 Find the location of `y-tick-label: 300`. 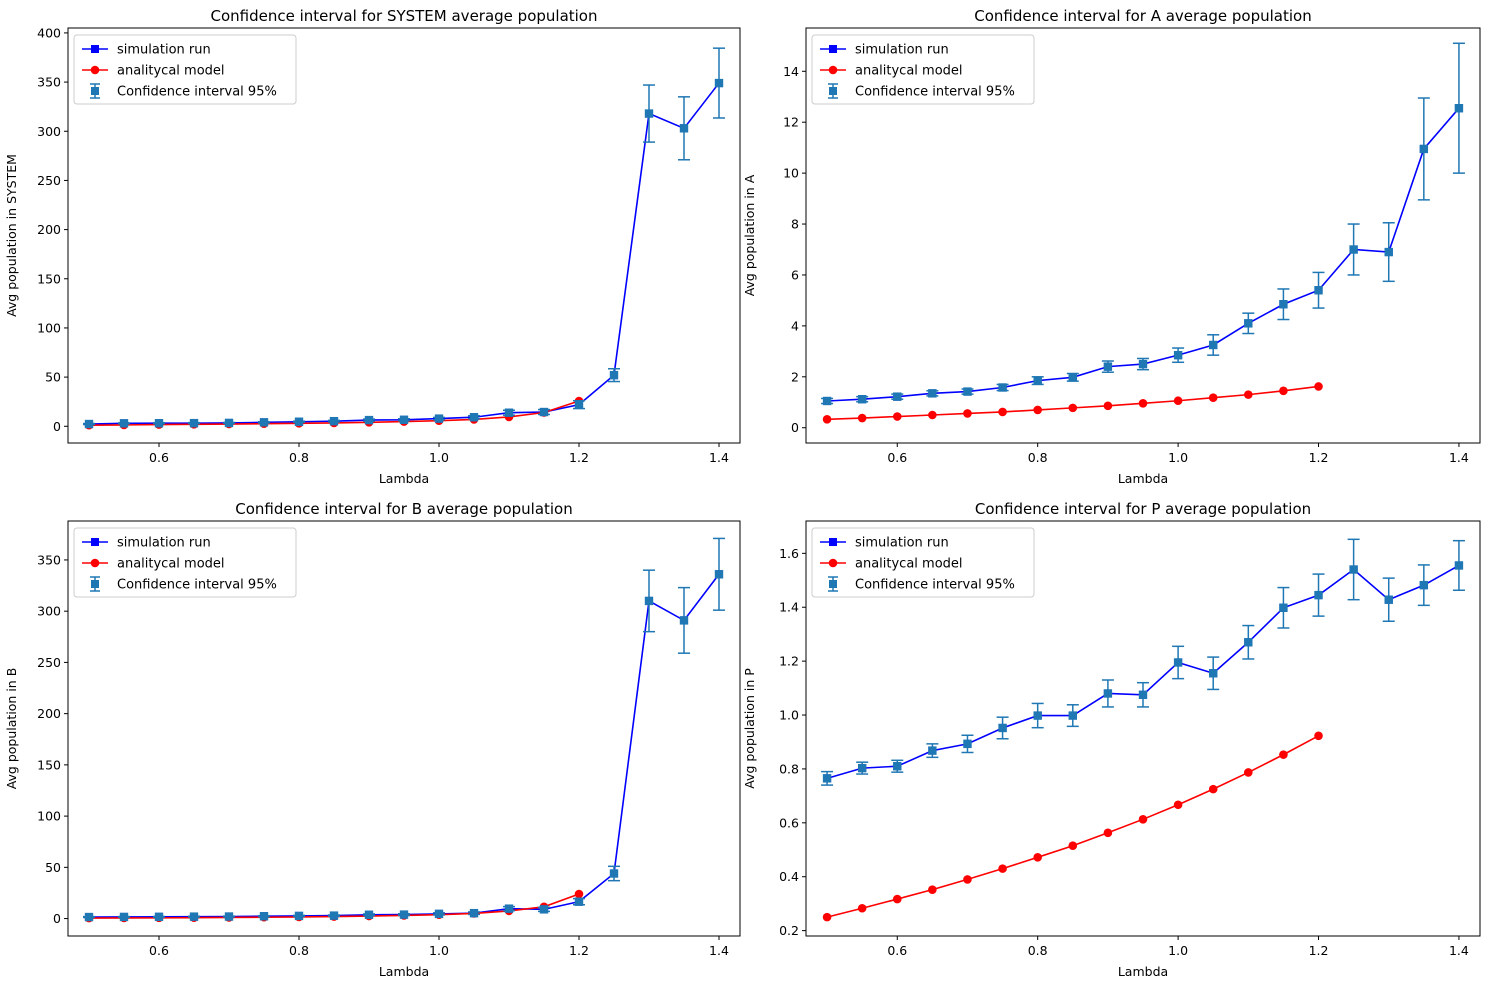

y-tick-label: 300 is located at coordinates (49, 131).